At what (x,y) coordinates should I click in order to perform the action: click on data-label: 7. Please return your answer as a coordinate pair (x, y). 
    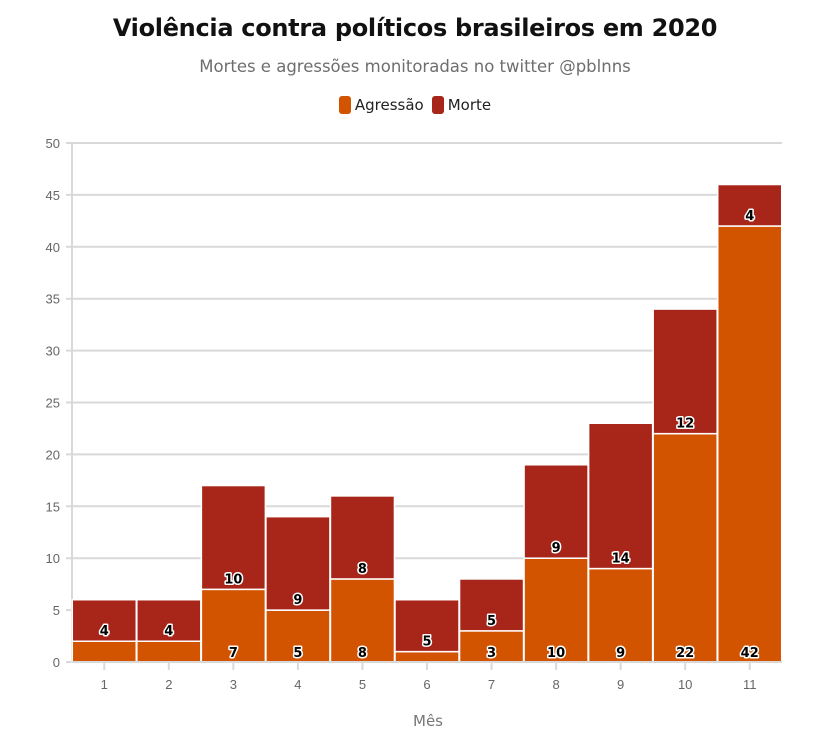
    Looking at the image, I should click on (233, 653).